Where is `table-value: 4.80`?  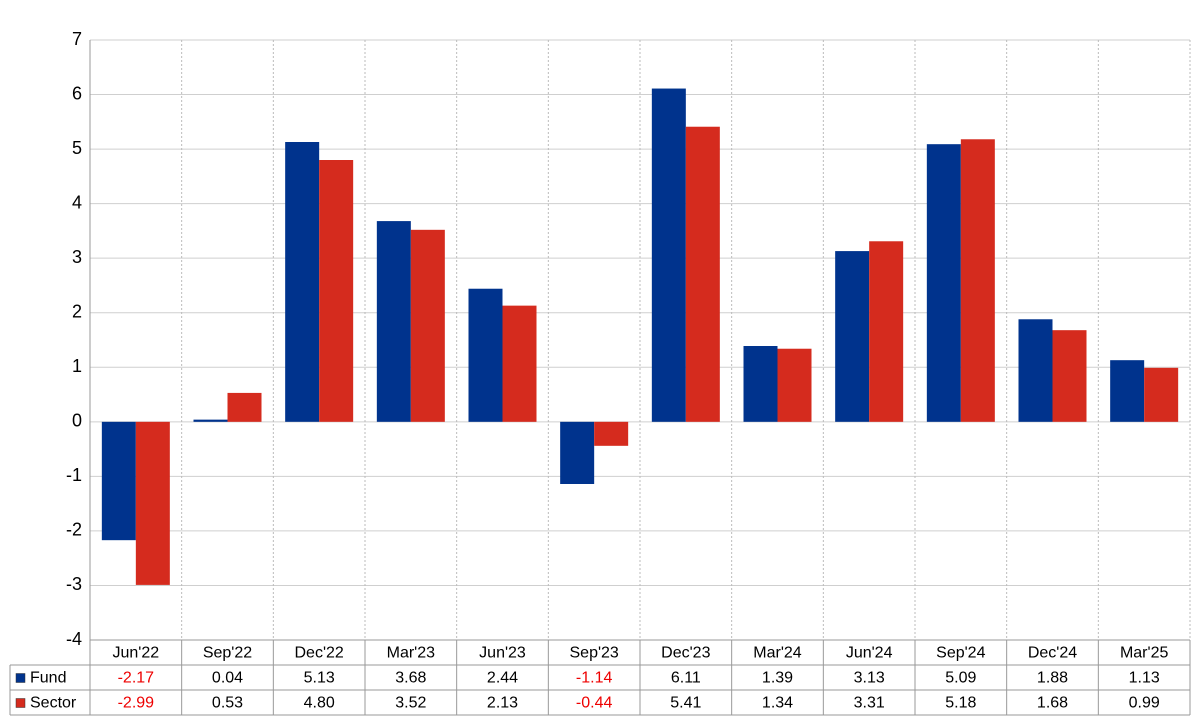
table-value: 4.80 is located at coordinates (319, 703).